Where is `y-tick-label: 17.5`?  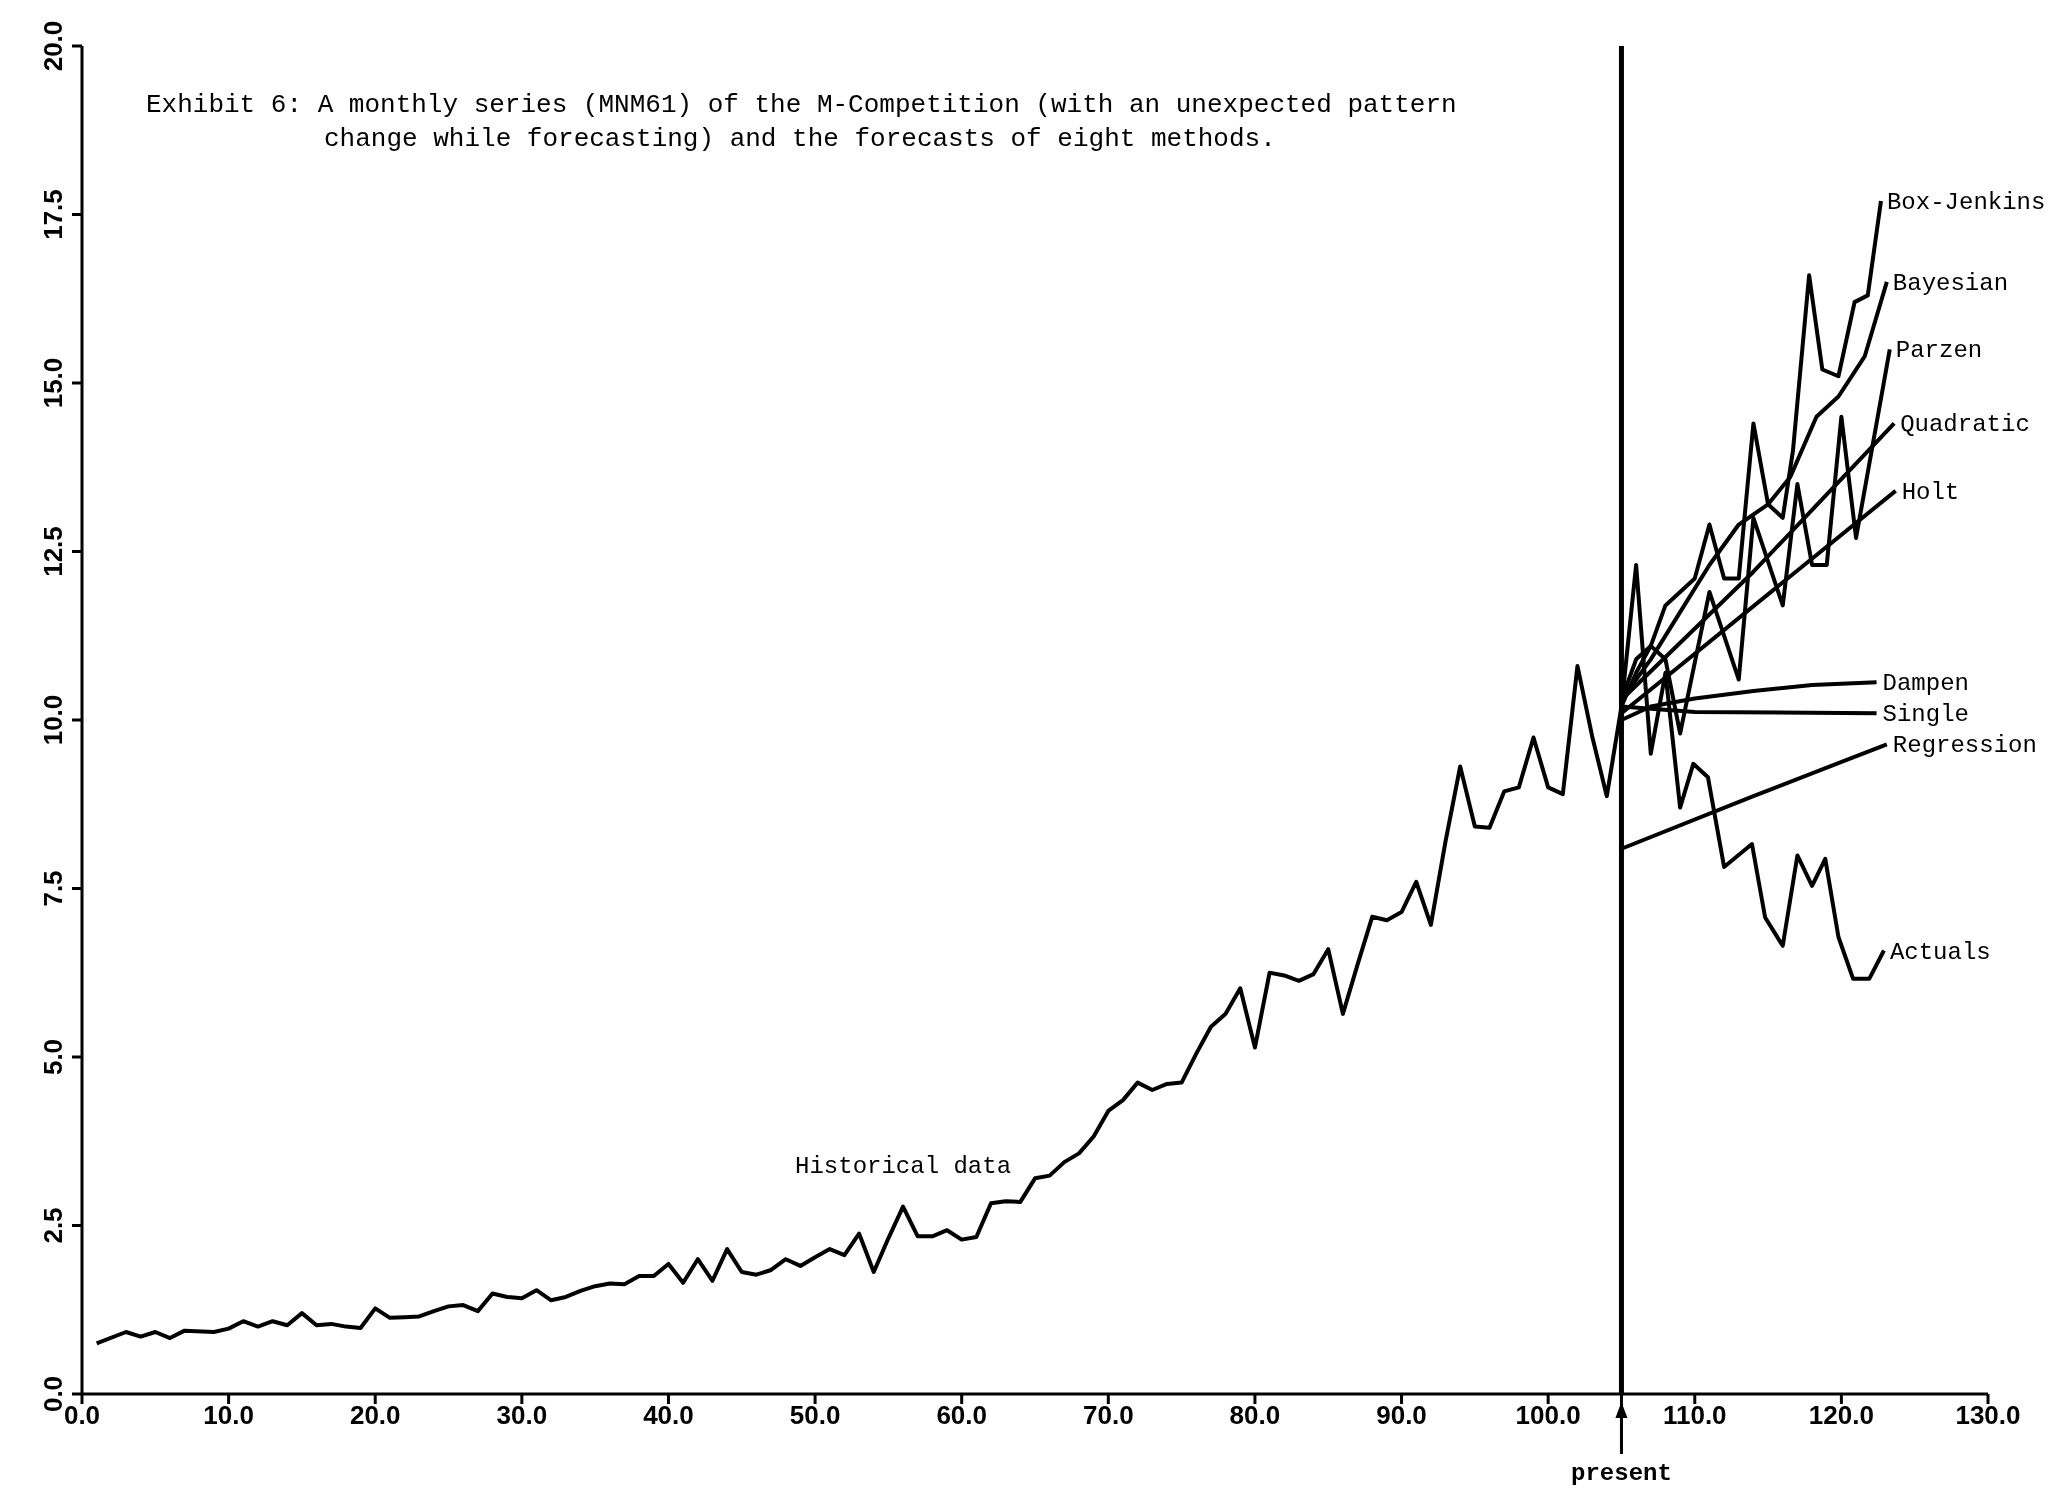
y-tick-label: 17.5 is located at coordinates (53, 214).